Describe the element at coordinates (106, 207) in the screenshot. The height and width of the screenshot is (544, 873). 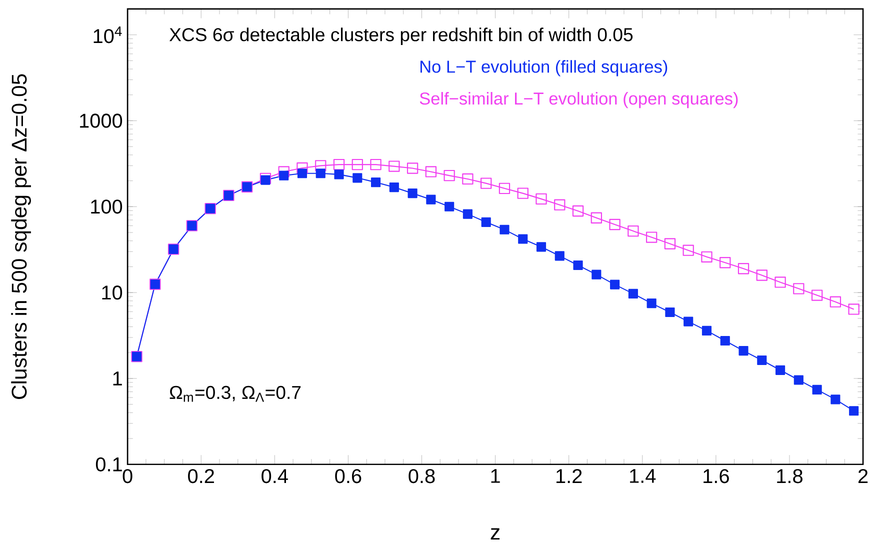
I see `y-tick-label: 100` at that location.